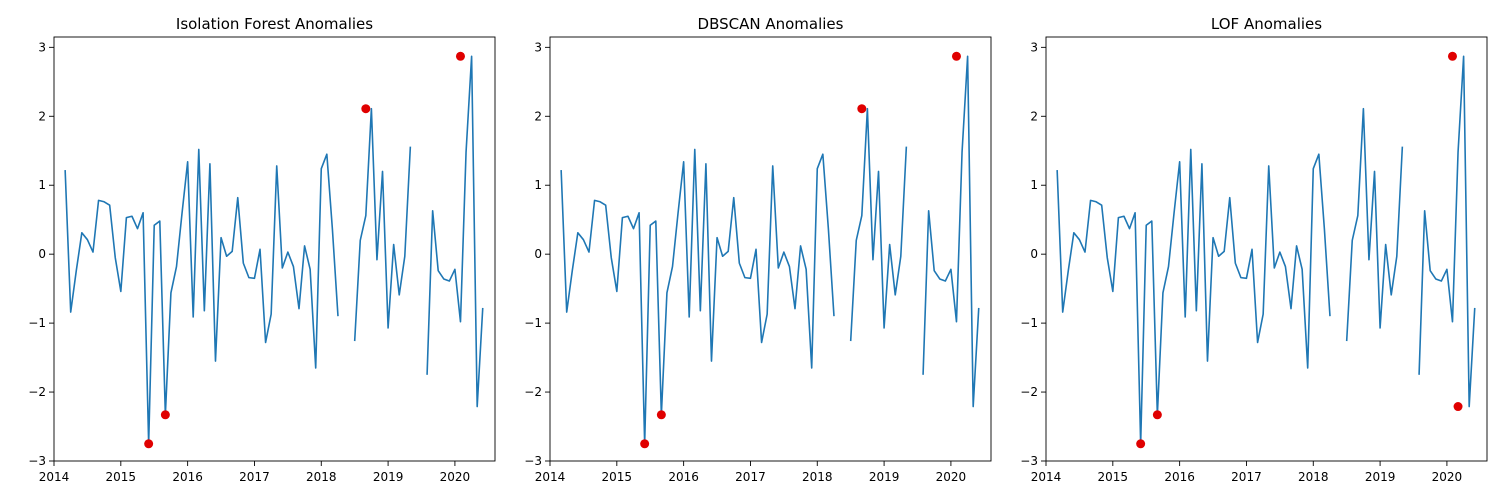 This screenshot has width=1500, height=504. What do you see at coordinates (1266, 24) in the screenshot?
I see `chart-title: LOF Anomalies` at bounding box center [1266, 24].